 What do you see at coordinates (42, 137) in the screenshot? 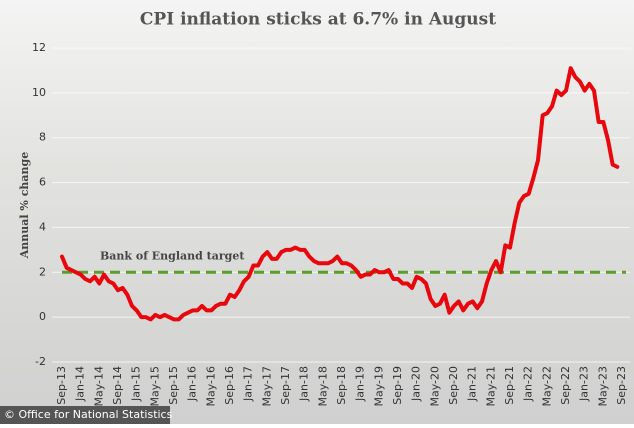
I see `y-tick-label: 8` at bounding box center [42, 137].